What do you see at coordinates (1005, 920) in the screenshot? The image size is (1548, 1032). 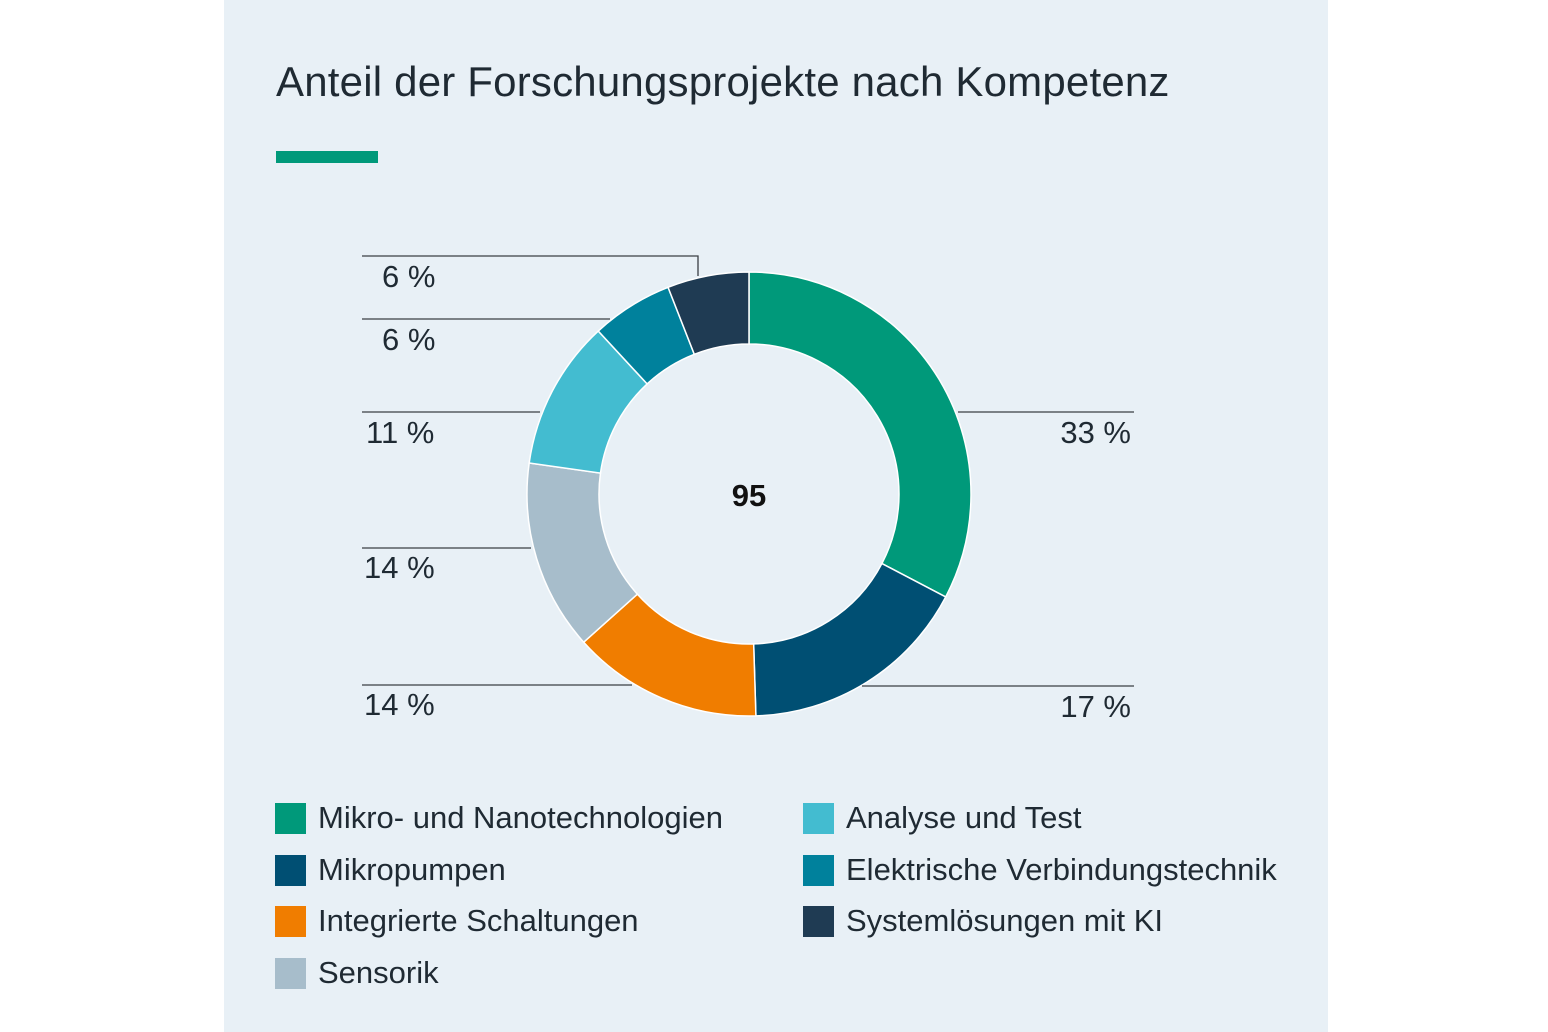 I see `legend-label: Systemlösungen mit KI` at bounding box center [1005, 920].